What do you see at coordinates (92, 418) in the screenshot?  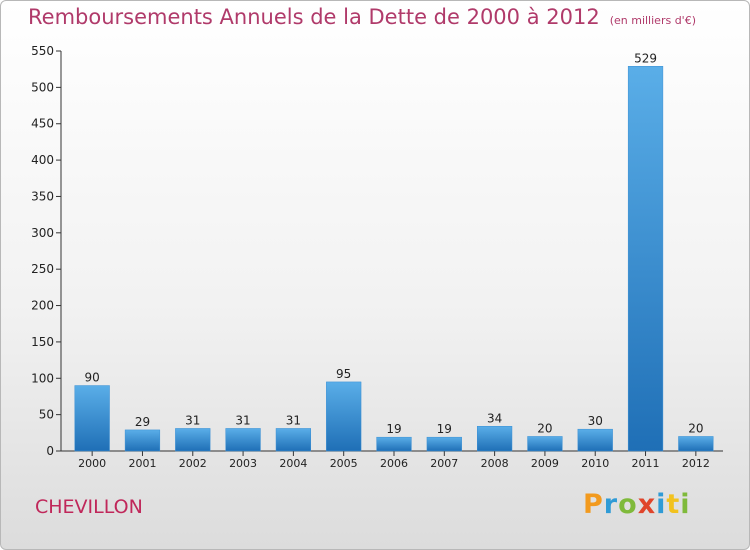 I see `bar-2000` at bounding box center [92, 418].